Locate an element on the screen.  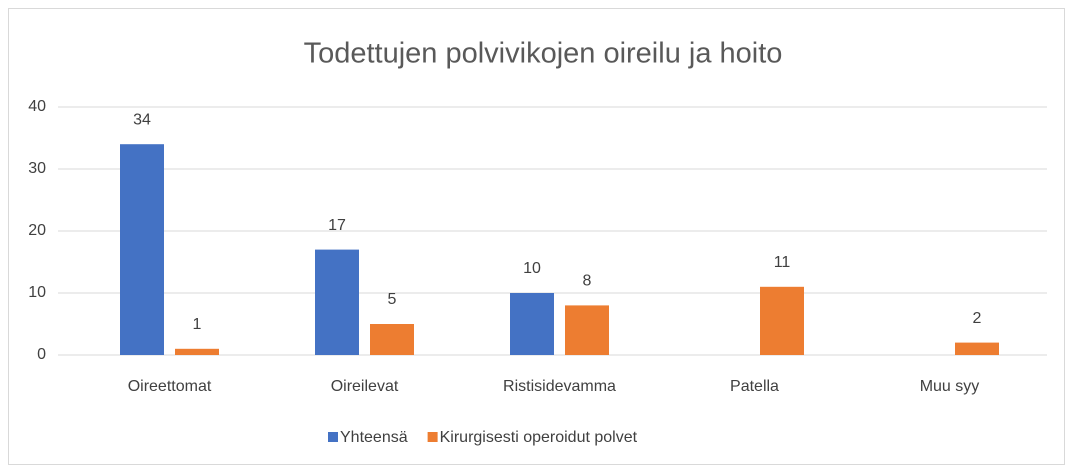
x-tick-label: Patella is located at coordinates (754, 386).